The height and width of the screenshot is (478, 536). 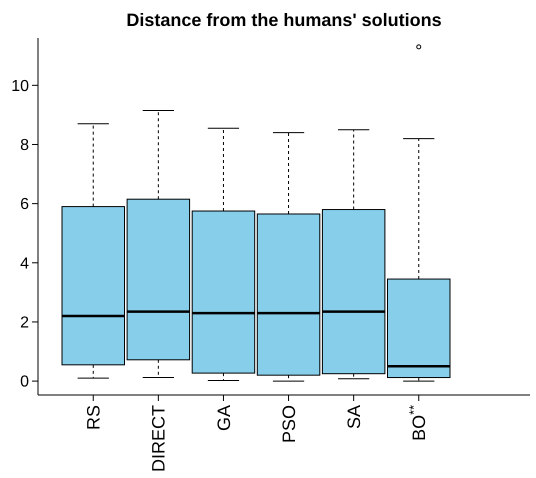 What do you see at coordinates (25, 323) in the screenshot?
I see `y-tick-label: 2` at bounding box center [25, 323].